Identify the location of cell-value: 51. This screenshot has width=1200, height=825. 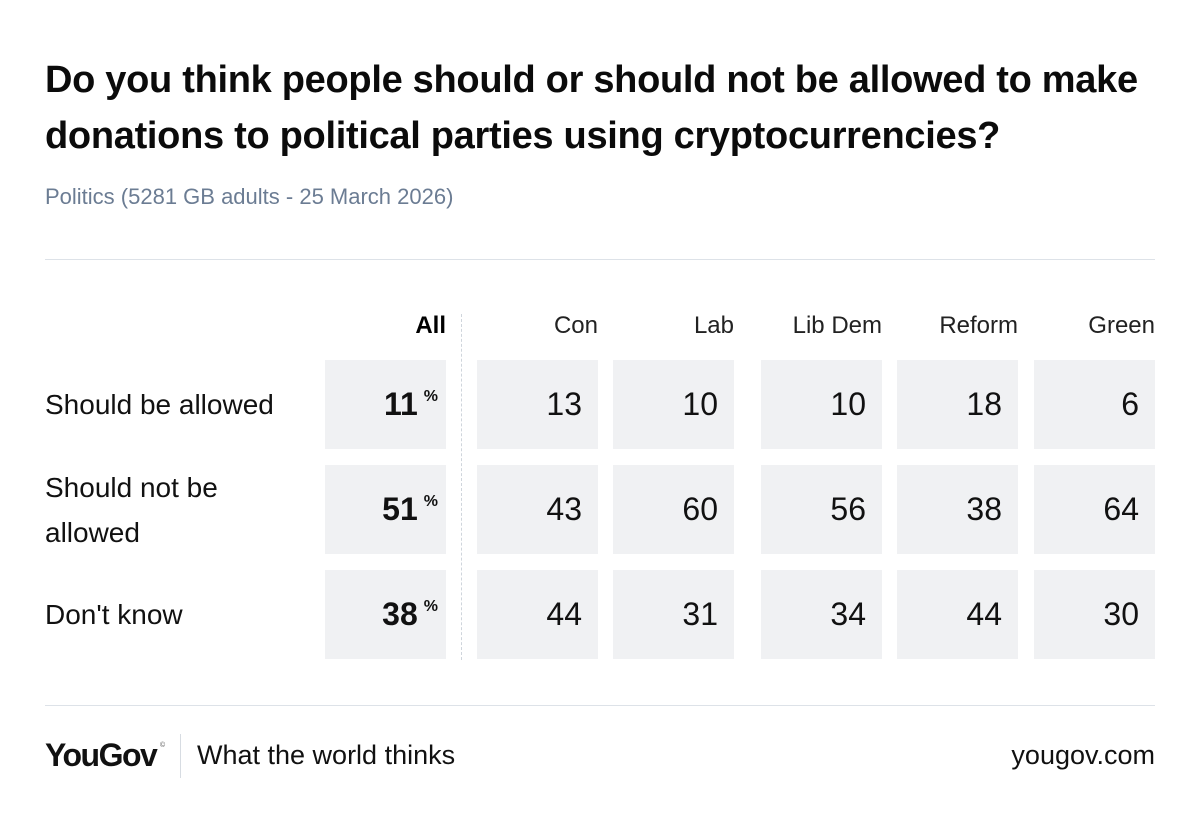
(400, 509).